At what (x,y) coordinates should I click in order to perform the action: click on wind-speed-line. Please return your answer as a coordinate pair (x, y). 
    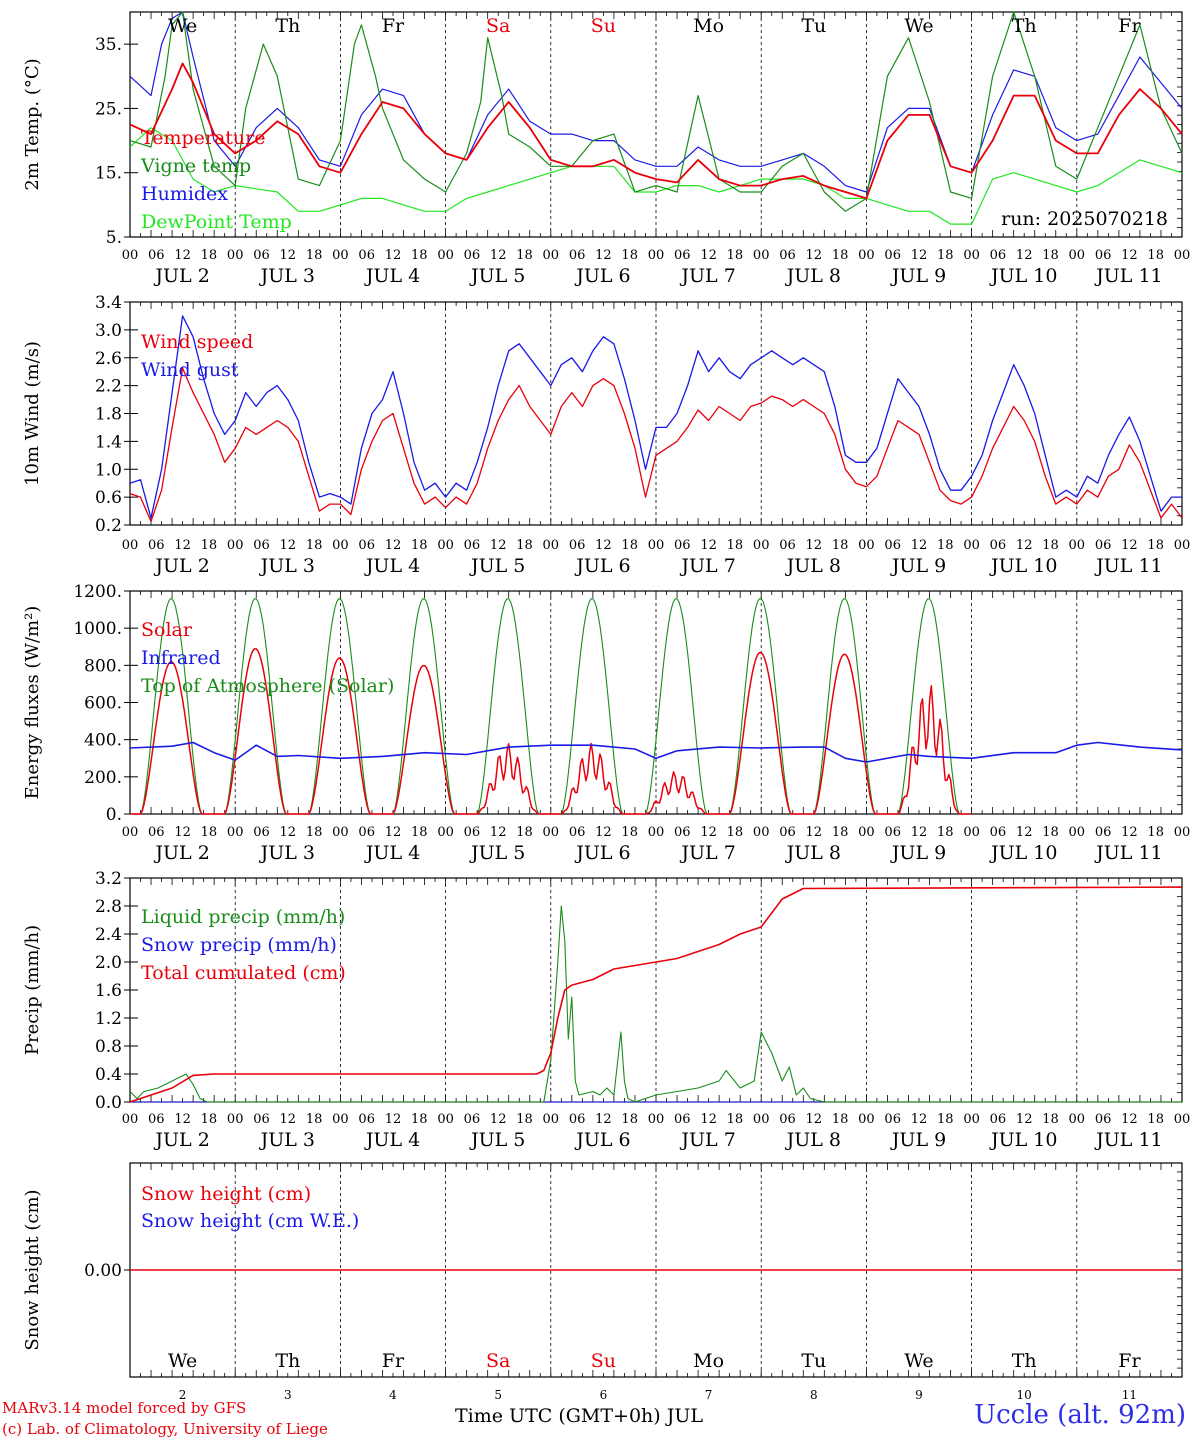
    Looking at the image, I should click on (656, 445).